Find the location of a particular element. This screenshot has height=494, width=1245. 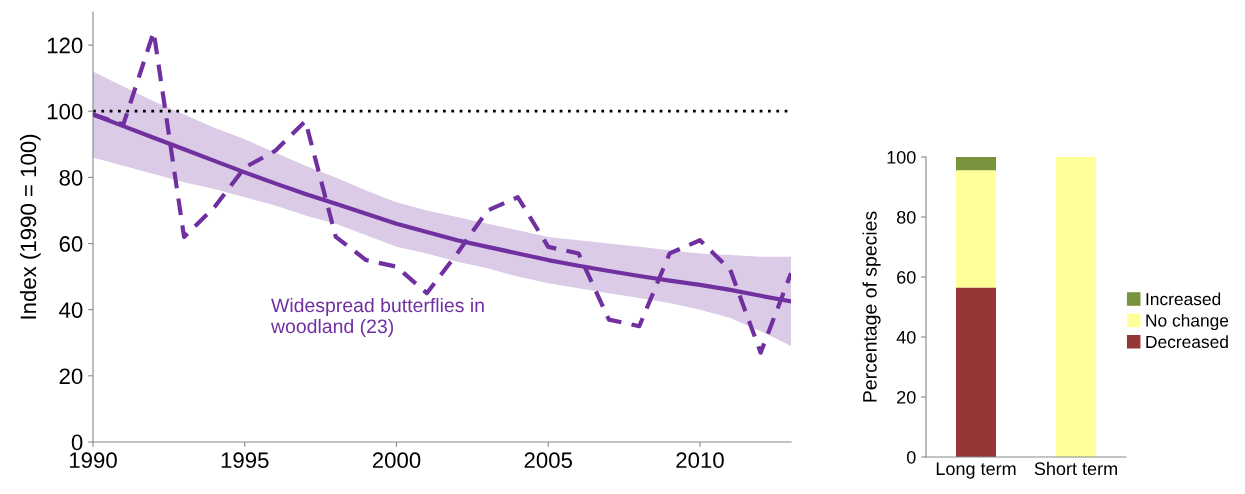

x-tick-label: 1990 is located at coordinates (93, 460).